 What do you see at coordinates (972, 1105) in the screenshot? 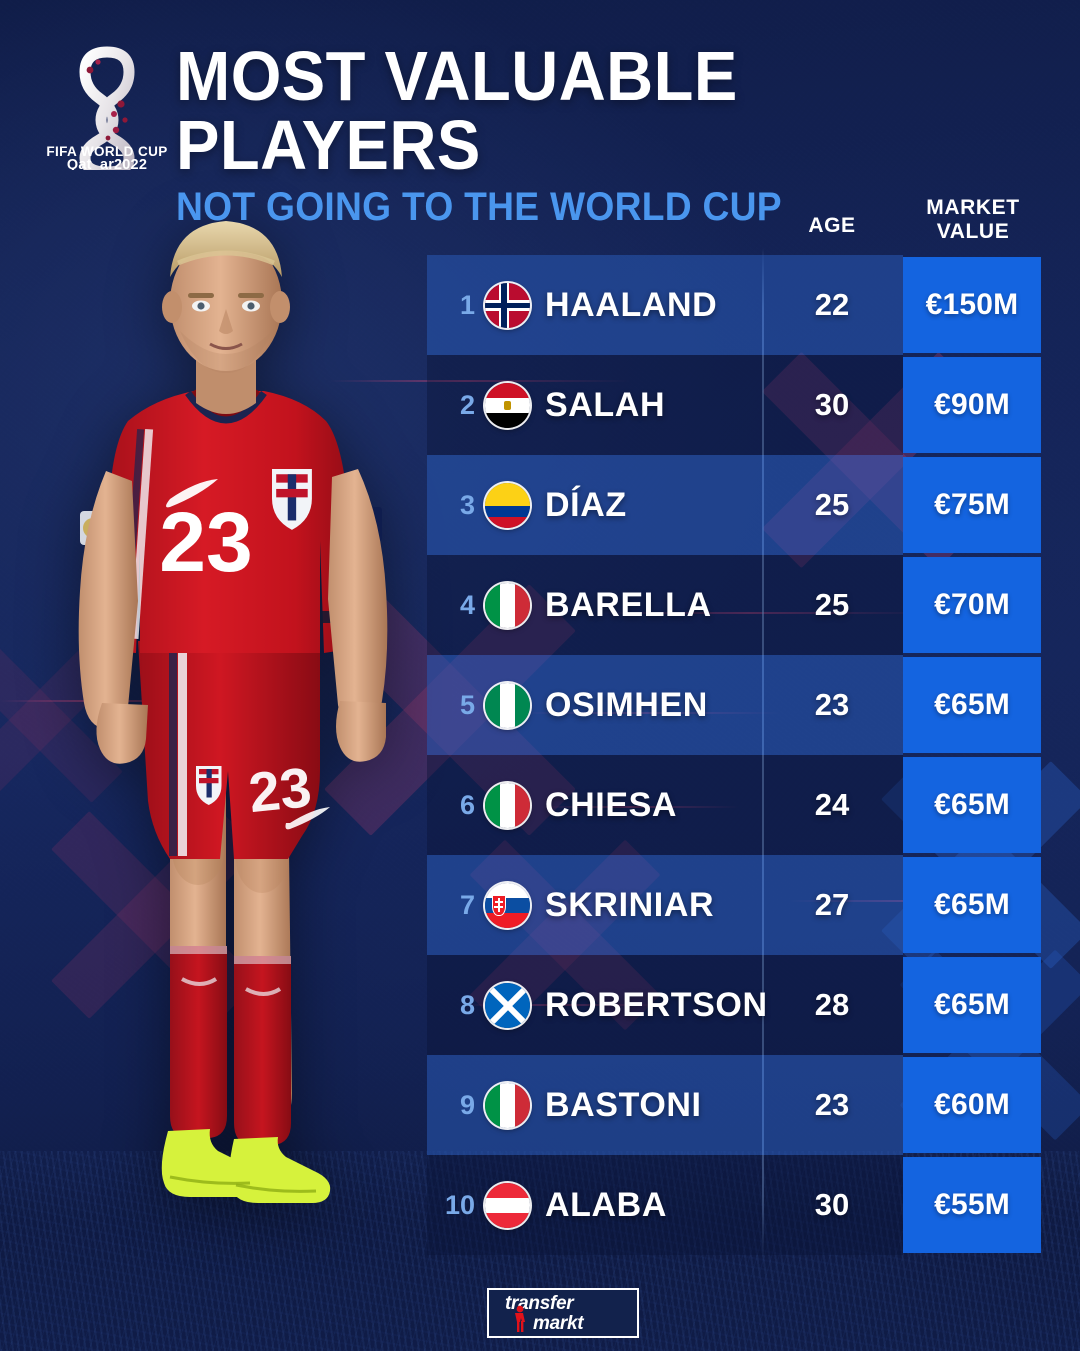
I see `player-market-value: €60M` at bounding box center [972, 1105].